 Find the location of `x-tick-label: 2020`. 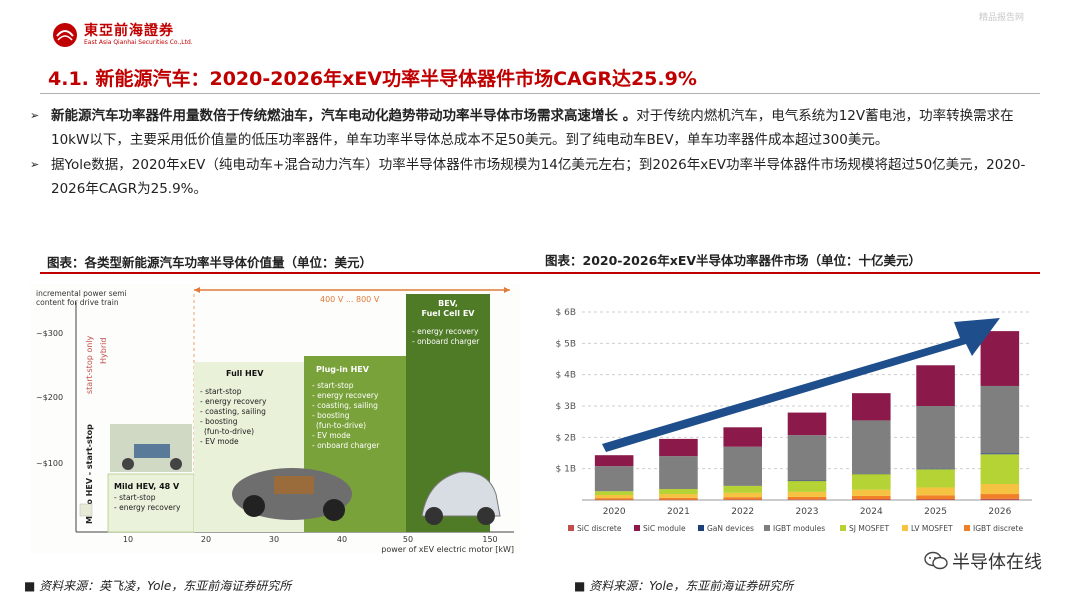

x-tick-label: 2020 is located at coordinates (614, 512).